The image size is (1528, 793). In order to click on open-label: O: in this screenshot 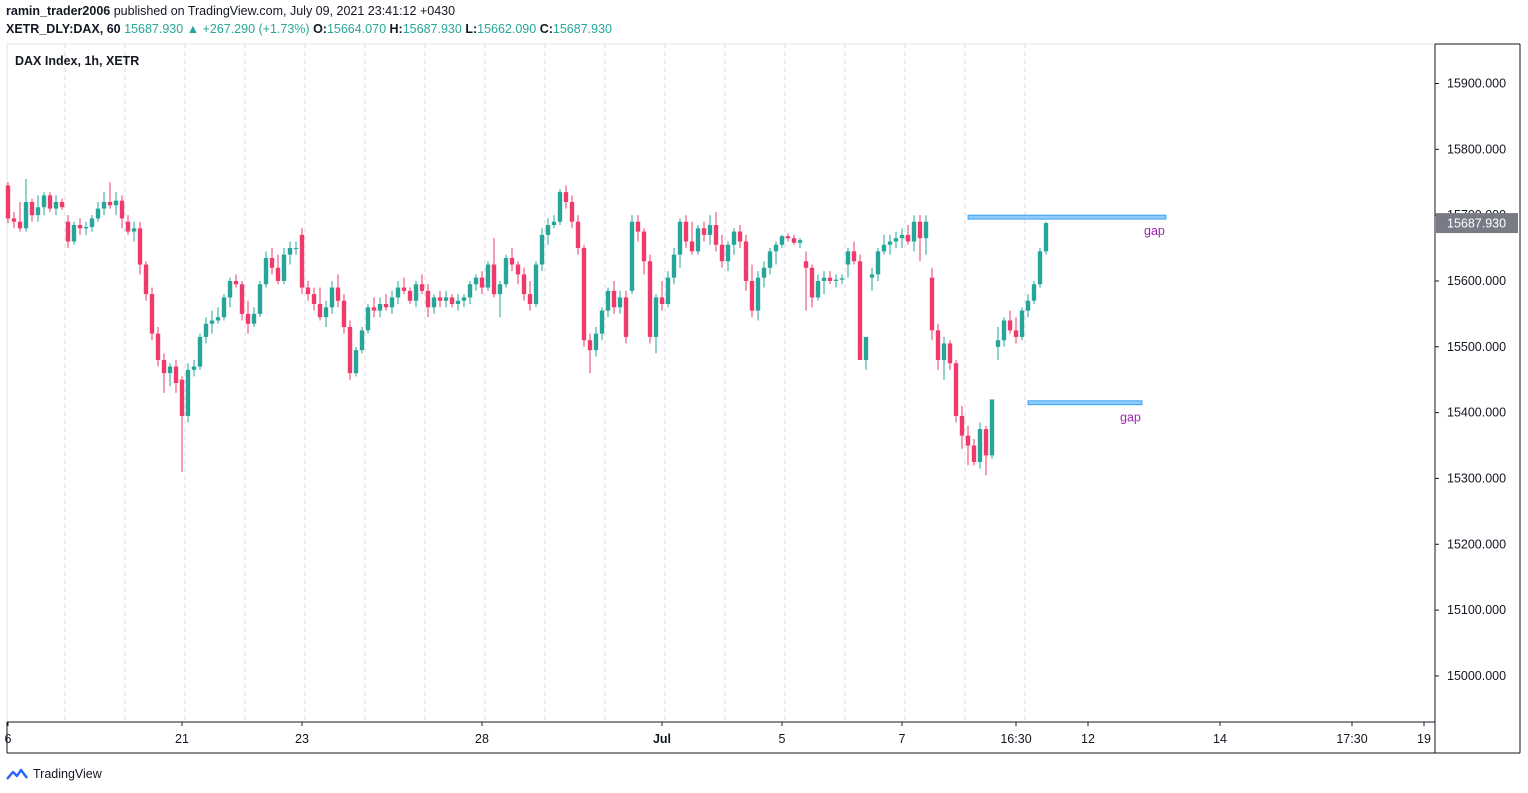, I will do `click(320, 29)`.